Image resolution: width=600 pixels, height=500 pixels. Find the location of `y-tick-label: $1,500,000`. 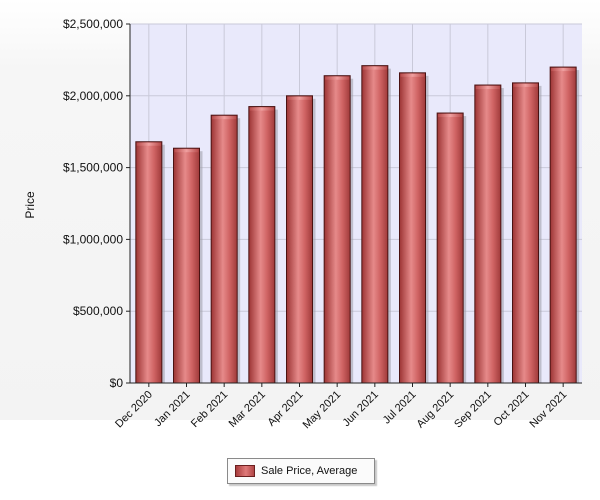

y-tick-label: $1,500,000 is located at coordinates (93, 168).